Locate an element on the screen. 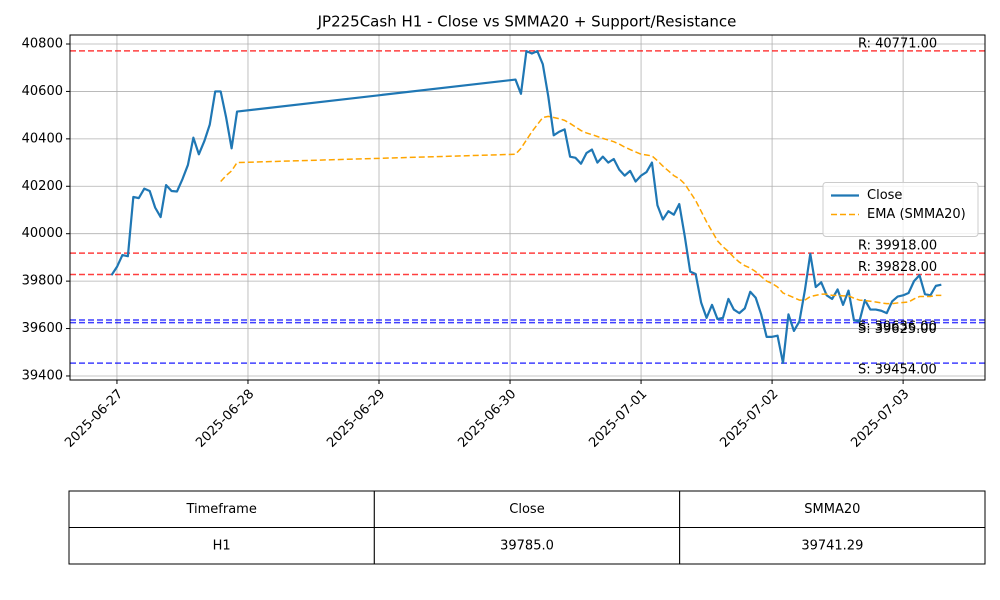 The width and height of the screenshot is (1000, 600). table-value: H1 is located at coordinates (222, 545).